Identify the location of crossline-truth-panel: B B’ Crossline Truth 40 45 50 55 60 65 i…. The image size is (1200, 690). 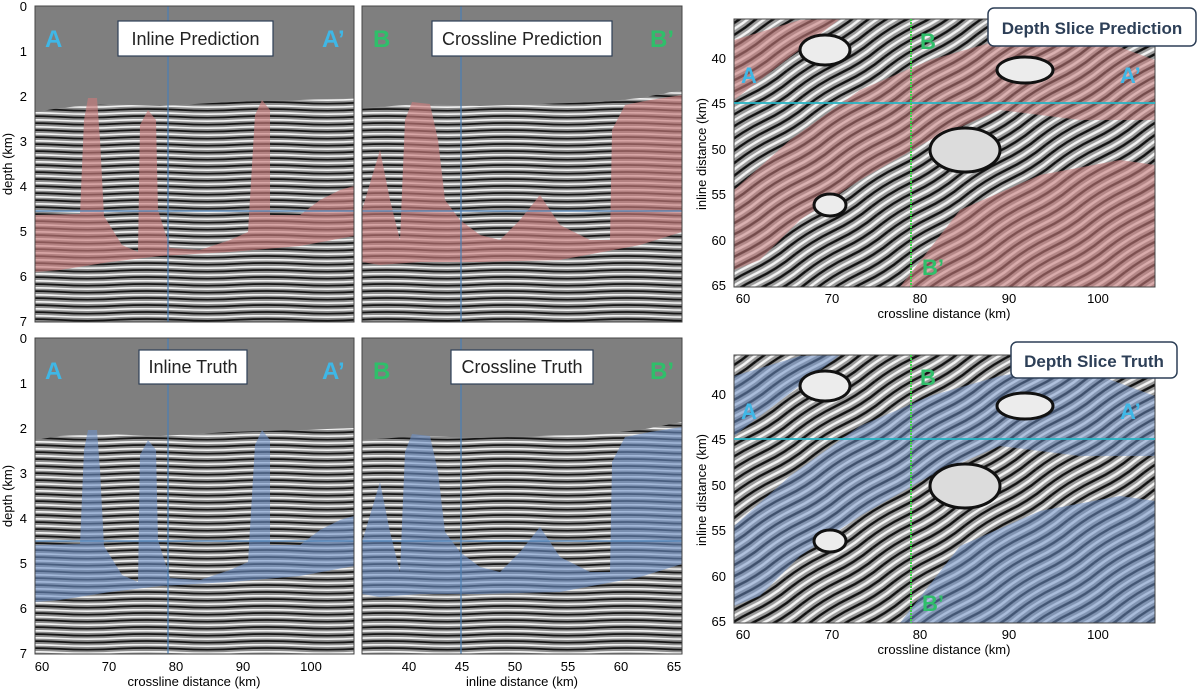
(522, 513).